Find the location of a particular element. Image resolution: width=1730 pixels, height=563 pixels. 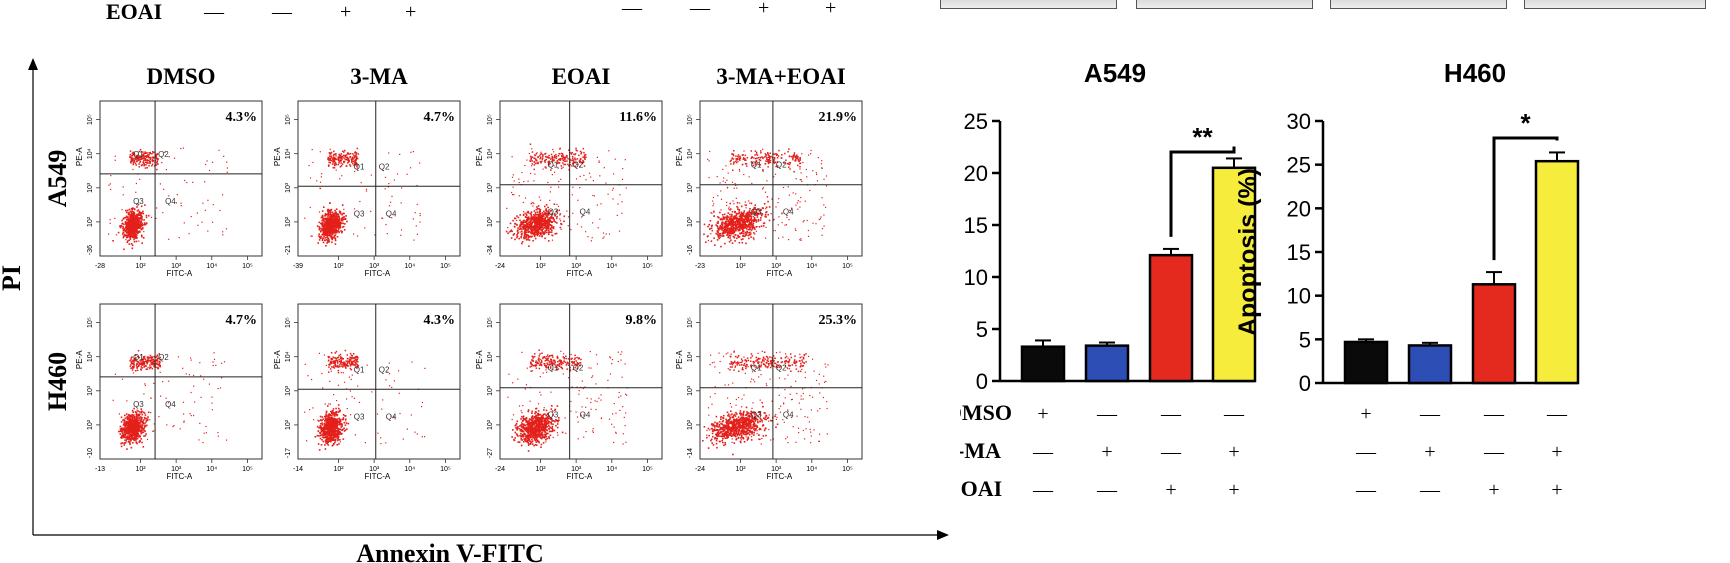

y-tick-label: 5 is located at coordinates (1305, 339).